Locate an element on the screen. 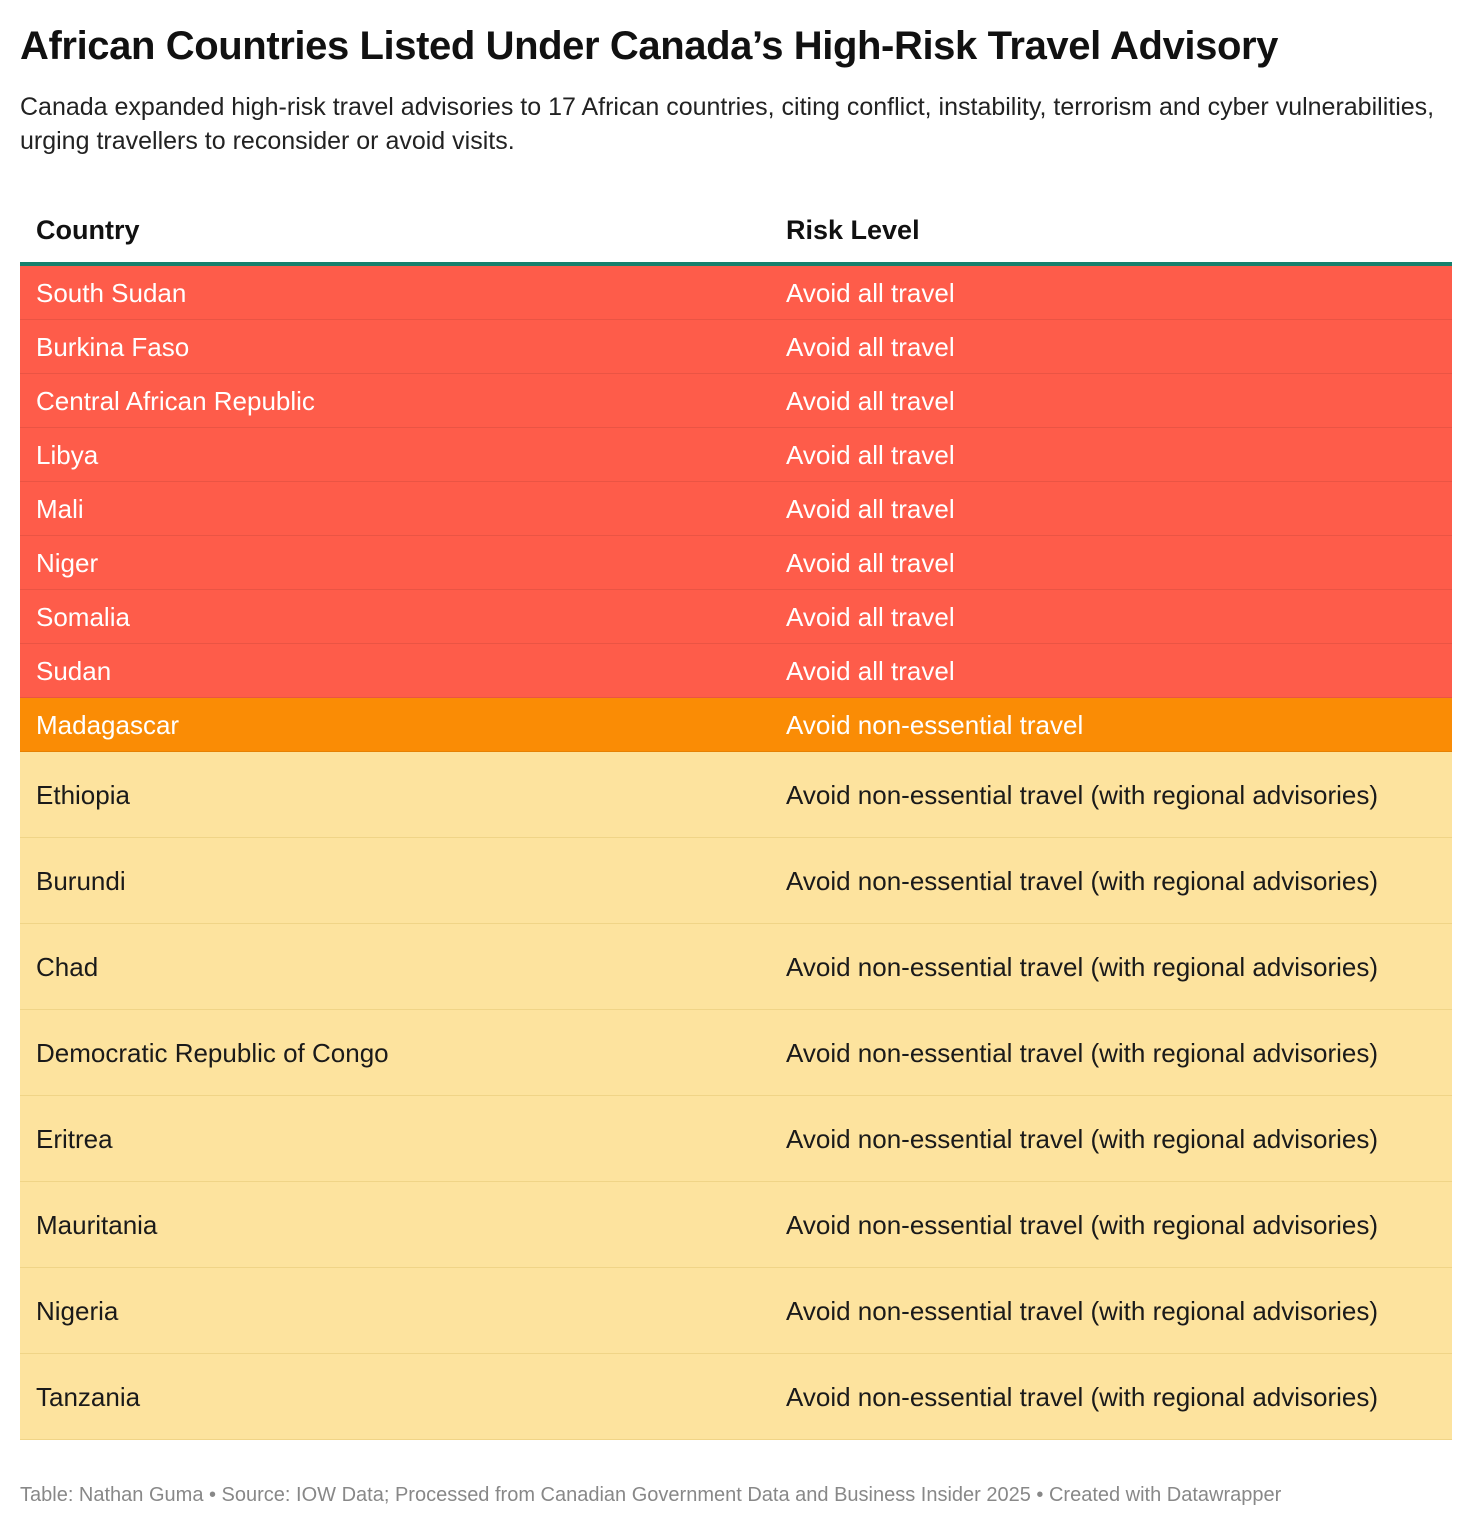 This screenshot has width=1472, height=1528. country-cell: Libya is located at coordinates (67, 454).